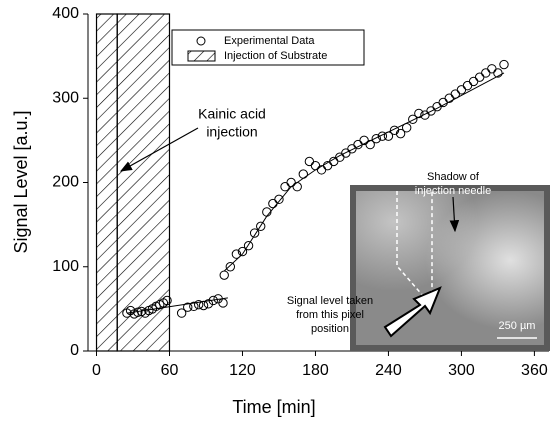 This screenshot has height=422, width=553. Describe the element at coordinates (65, 266) in the screenshot. I see `y-tick-label: 100` at that location.